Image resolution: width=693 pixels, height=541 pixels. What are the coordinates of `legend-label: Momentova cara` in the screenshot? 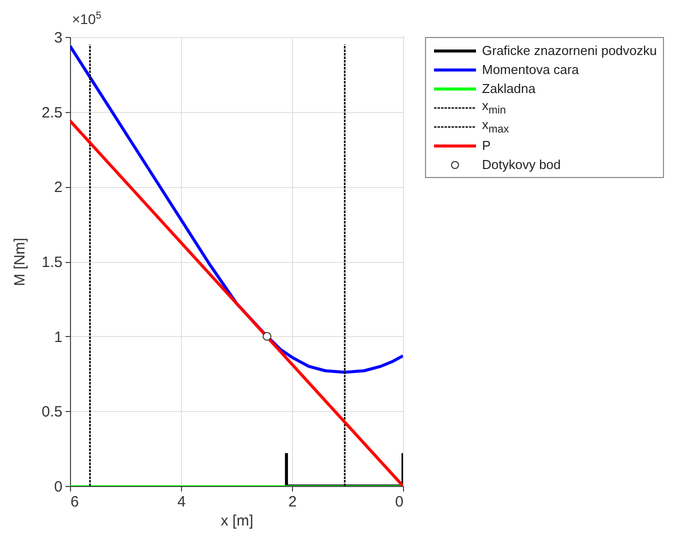 It's located at (530, 69).